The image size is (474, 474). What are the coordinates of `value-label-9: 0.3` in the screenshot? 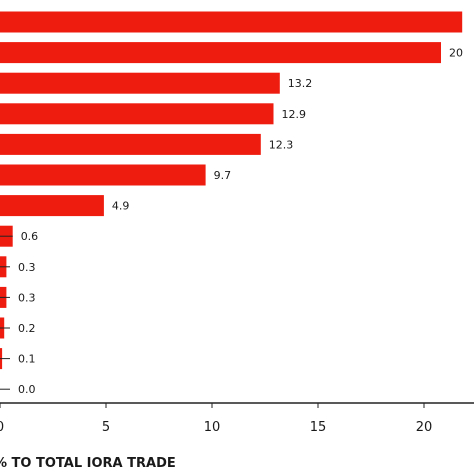 It's located at (27, 297).